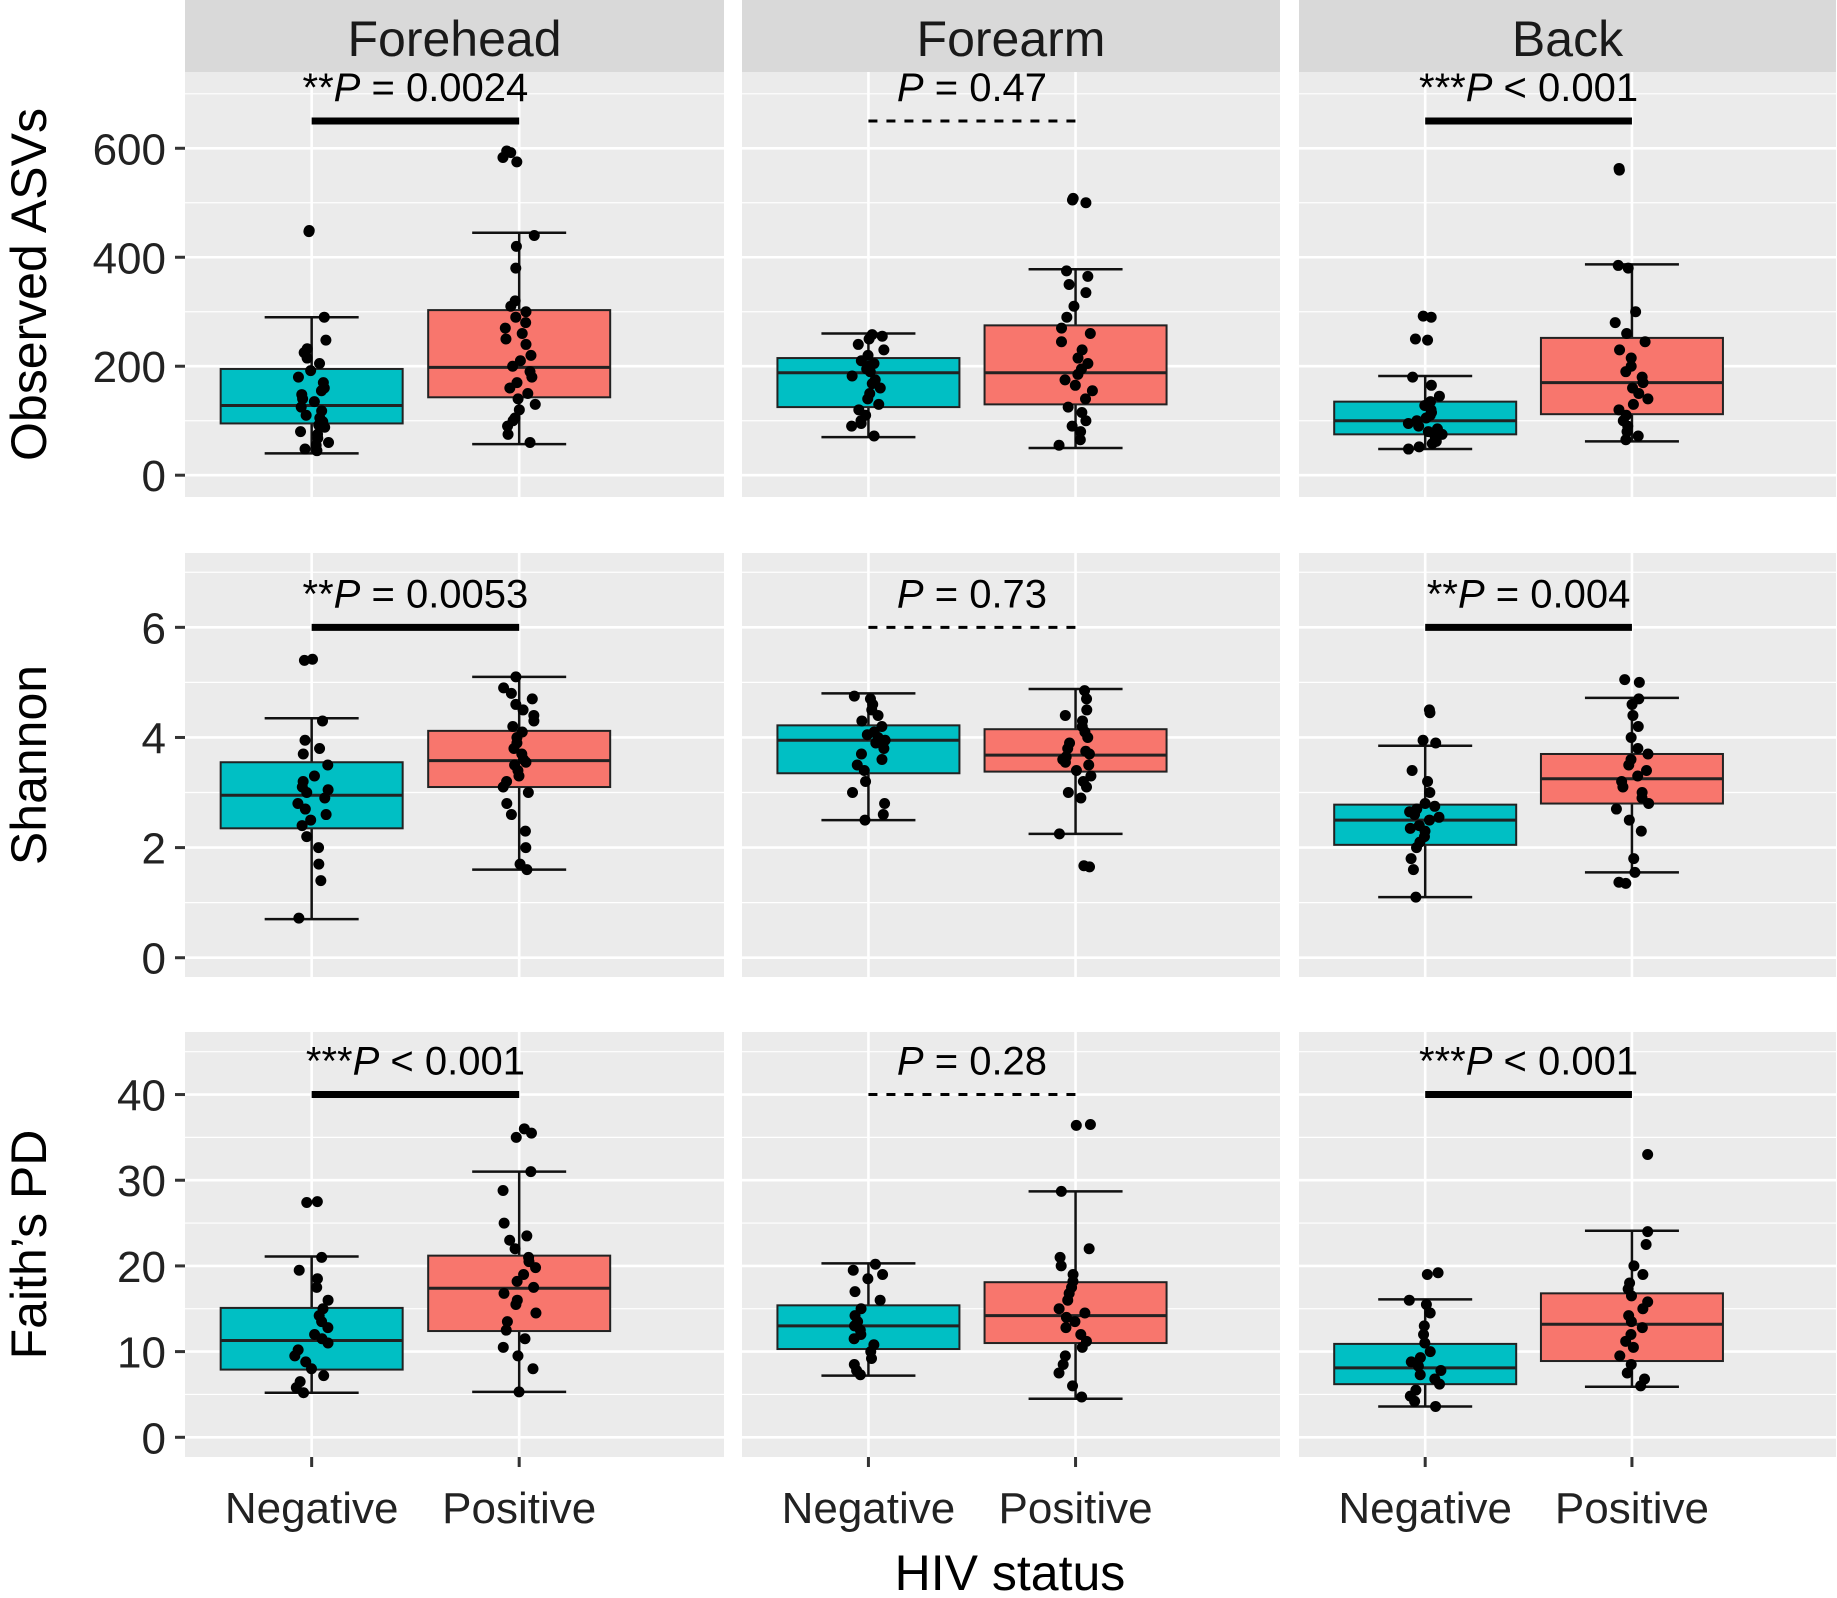 Image resolution: width=1837 pixels, height=1598 pixels. What do you see at coordinates (1632, 1508) in the screenshot?
I see `x-tick-label: Positive` at bounding box center [1632, 1508].